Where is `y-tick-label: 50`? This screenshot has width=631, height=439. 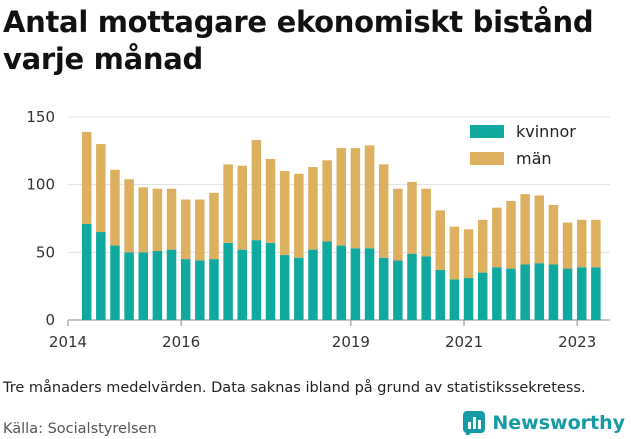
y-tick-label: 50 is located at coordinates (45, 252).